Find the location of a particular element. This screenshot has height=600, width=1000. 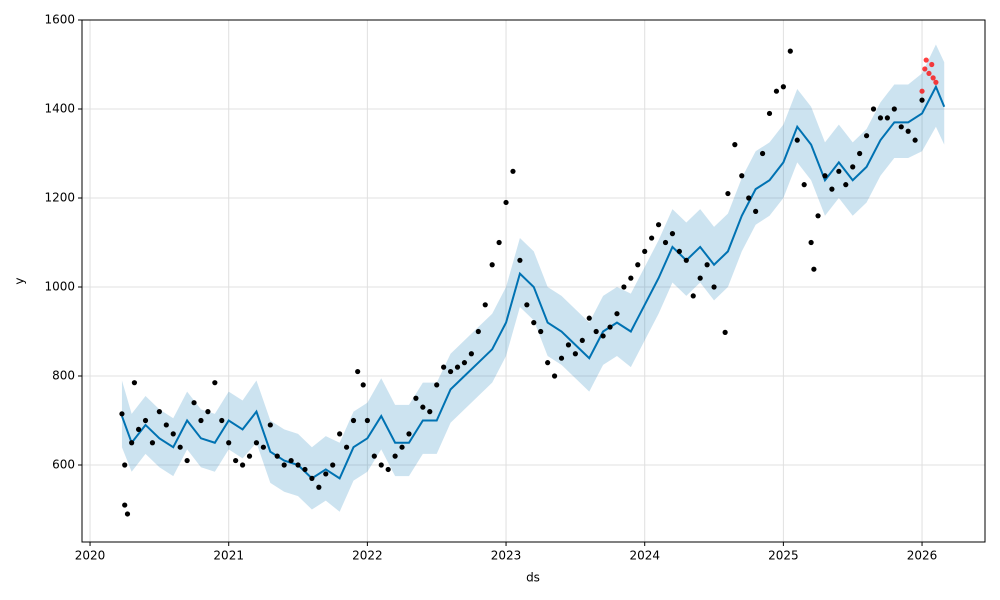

y-tick-label: 1600 is located at coordinates (59, 20).